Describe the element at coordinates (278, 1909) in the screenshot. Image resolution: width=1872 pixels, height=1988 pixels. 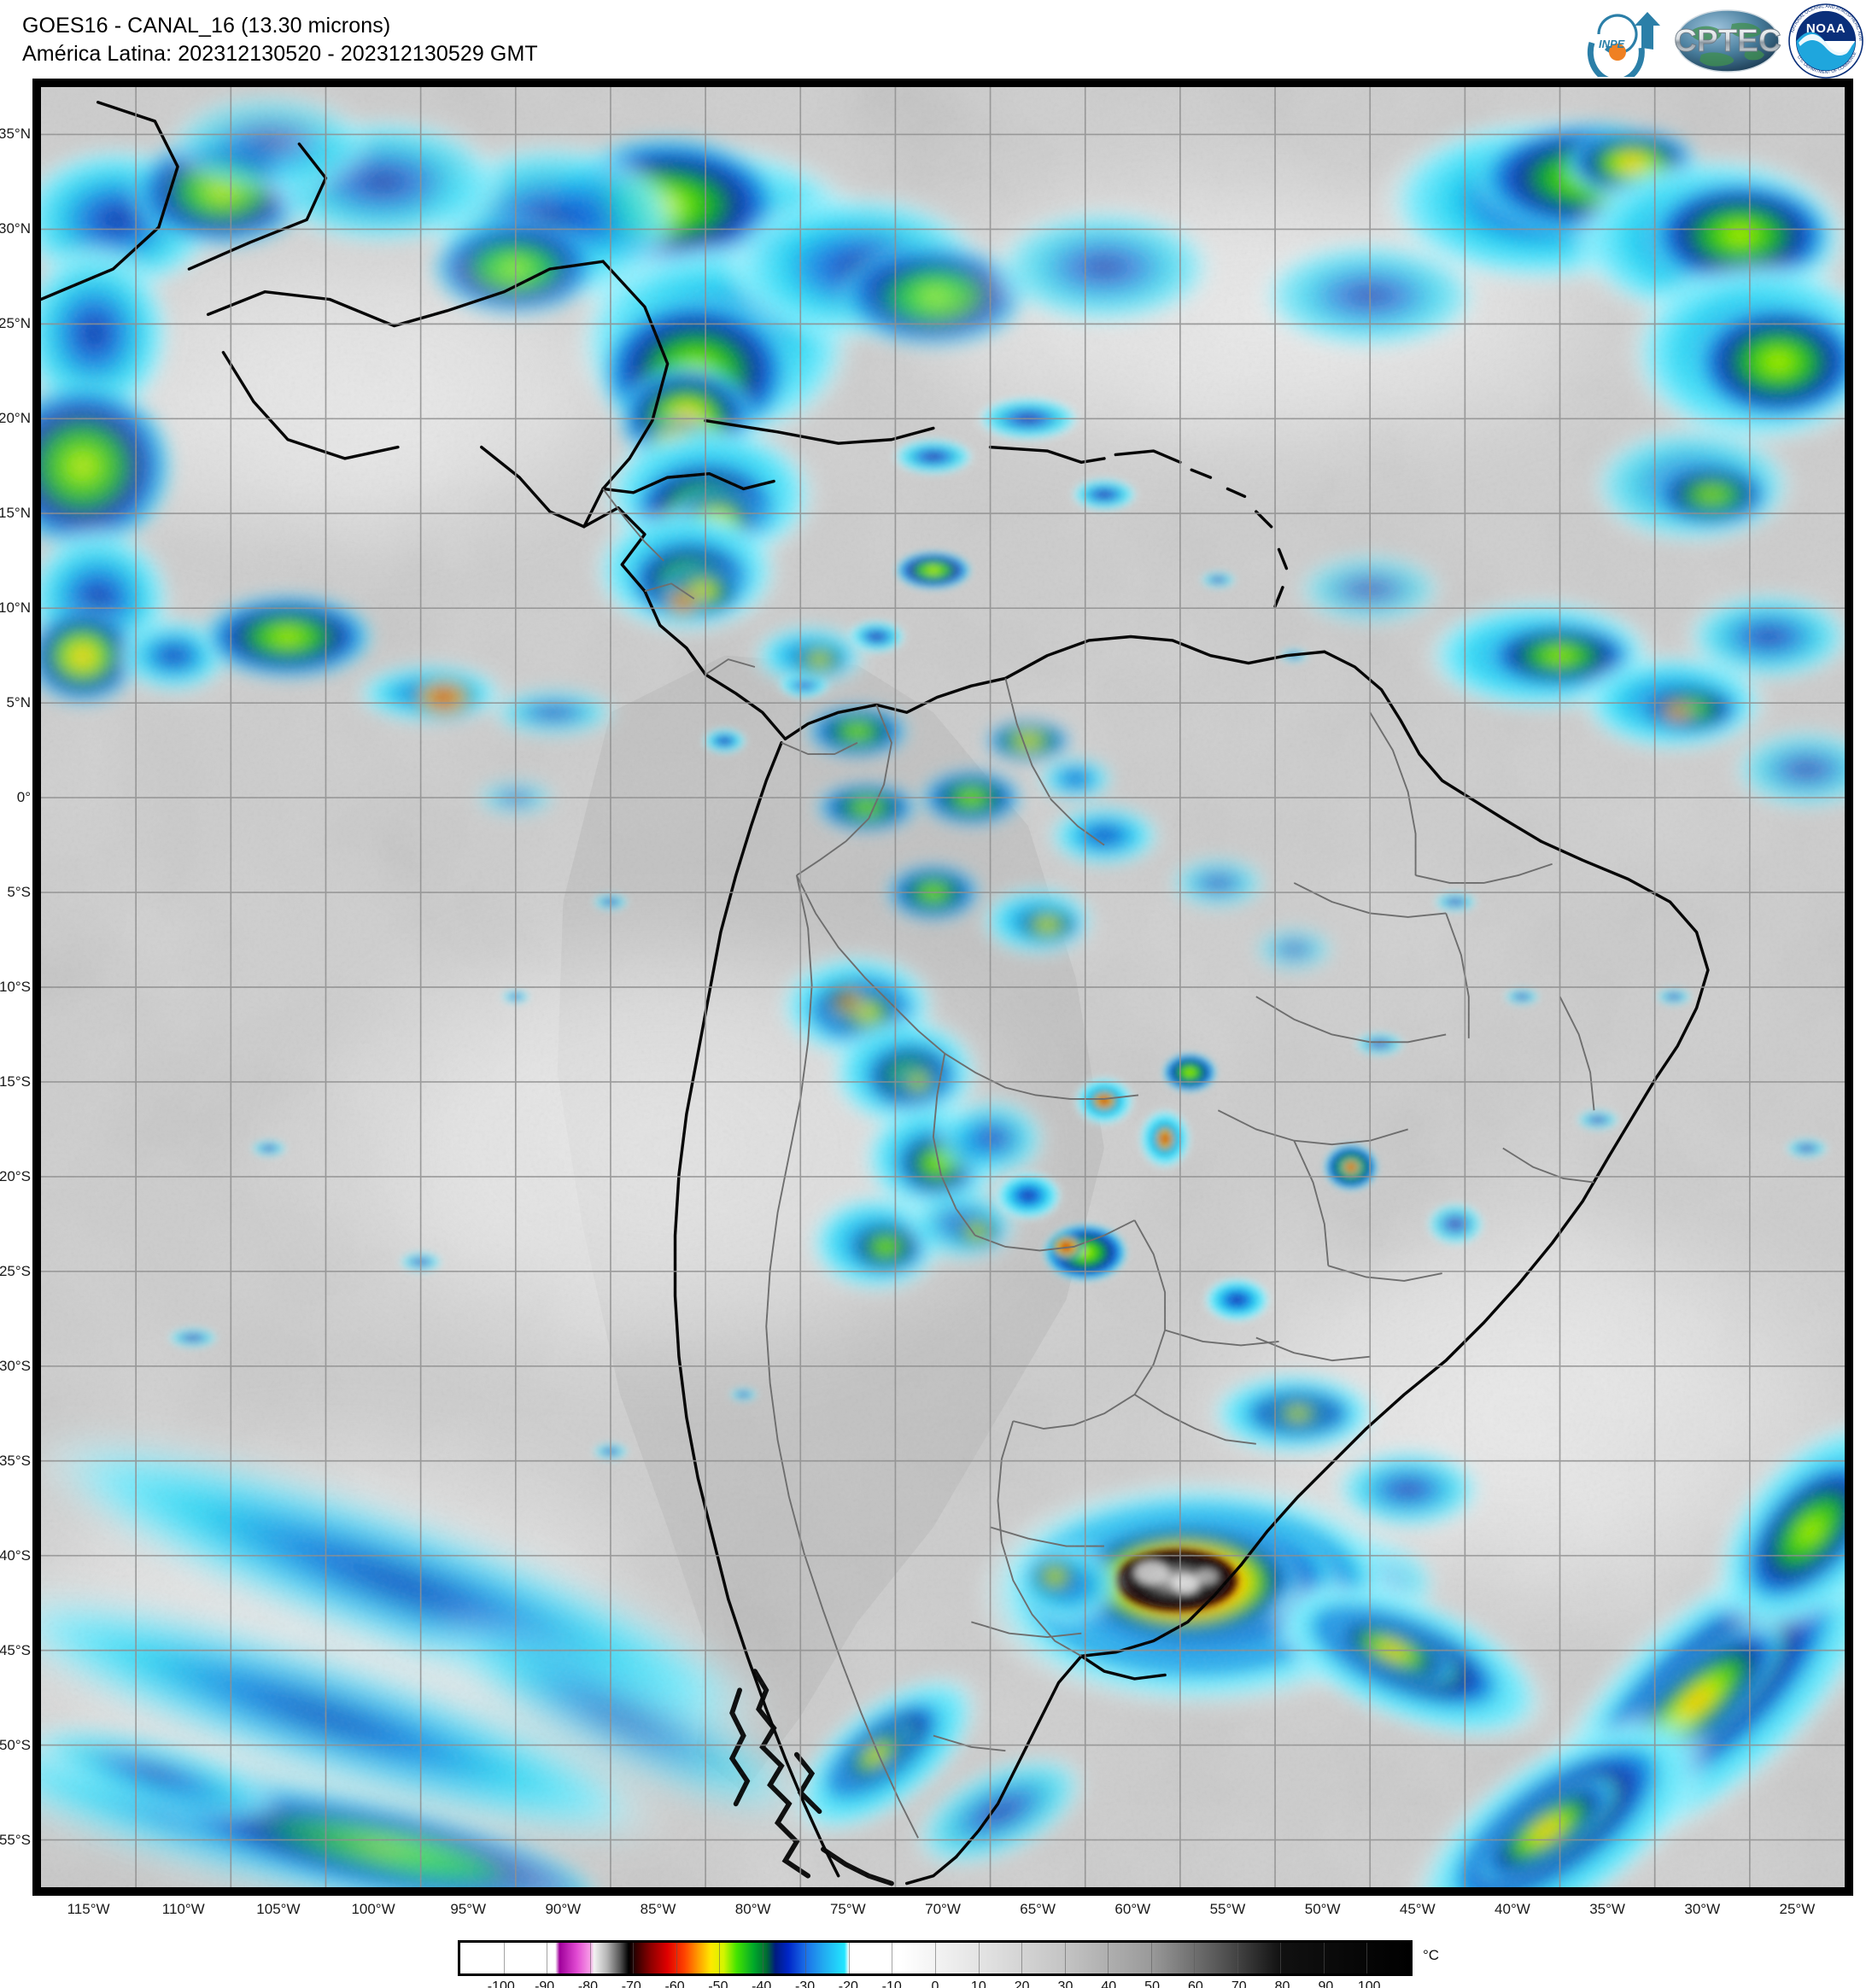
I see `longitude-tick-label: 105°W` at that location.